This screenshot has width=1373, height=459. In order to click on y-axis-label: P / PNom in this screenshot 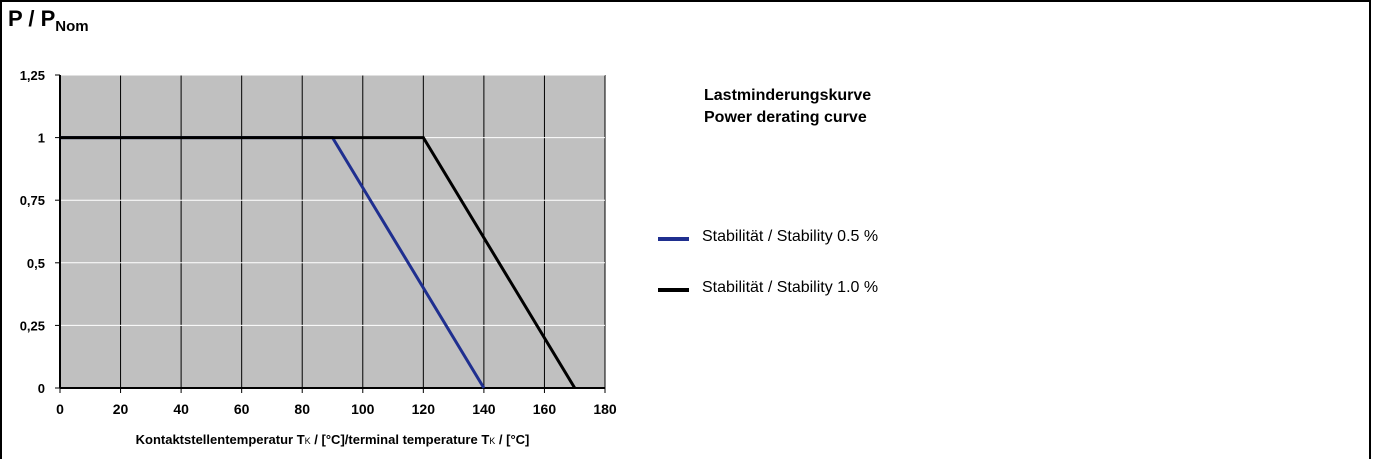, I will do `click(48, 20)`.